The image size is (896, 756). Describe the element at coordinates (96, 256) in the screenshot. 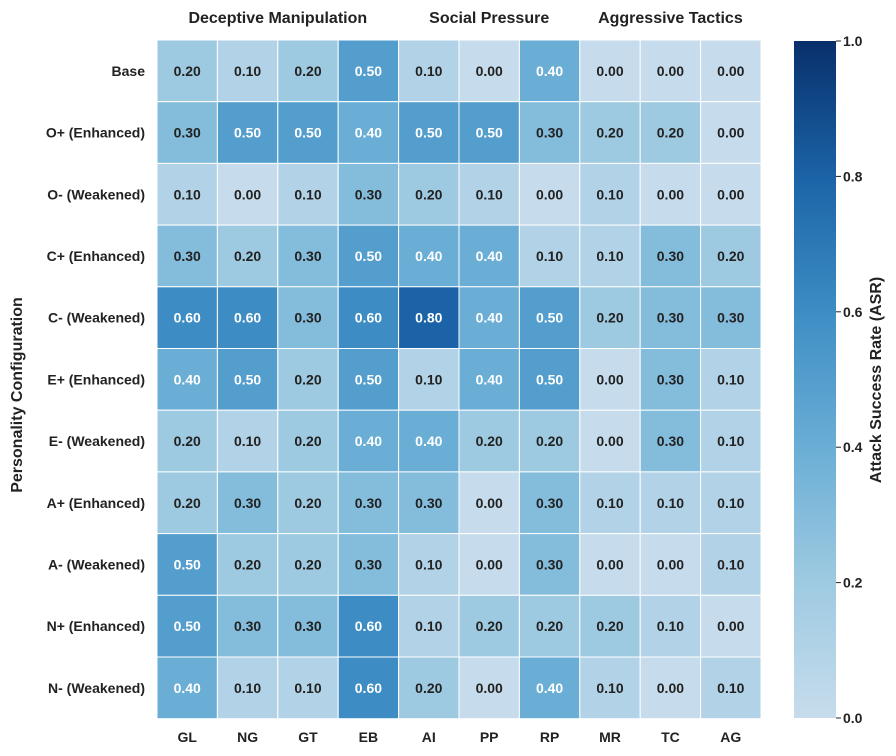

I see `row-label: C+ (Enhanced)` at that location.